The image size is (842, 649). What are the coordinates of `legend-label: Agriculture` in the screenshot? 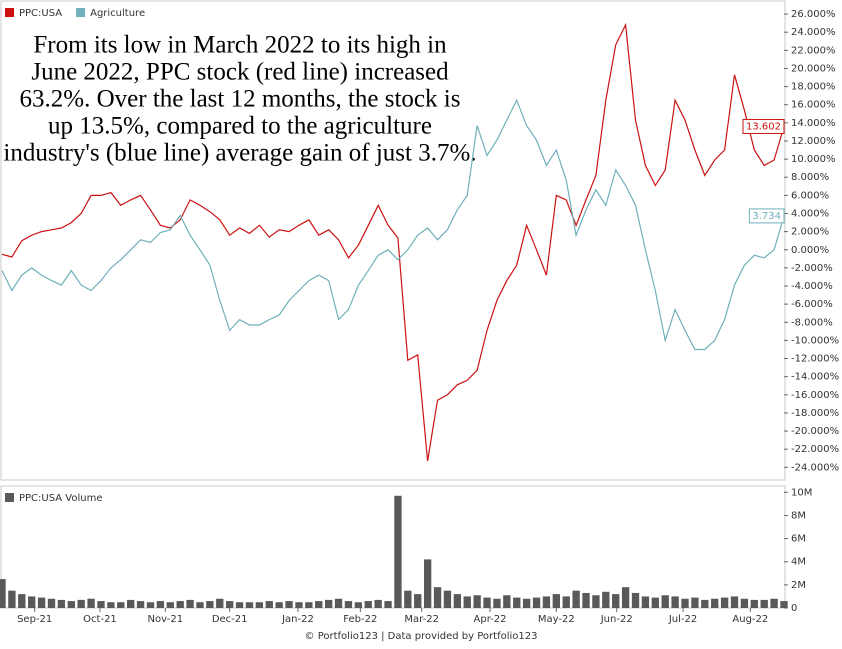 It's located at (117, 13).